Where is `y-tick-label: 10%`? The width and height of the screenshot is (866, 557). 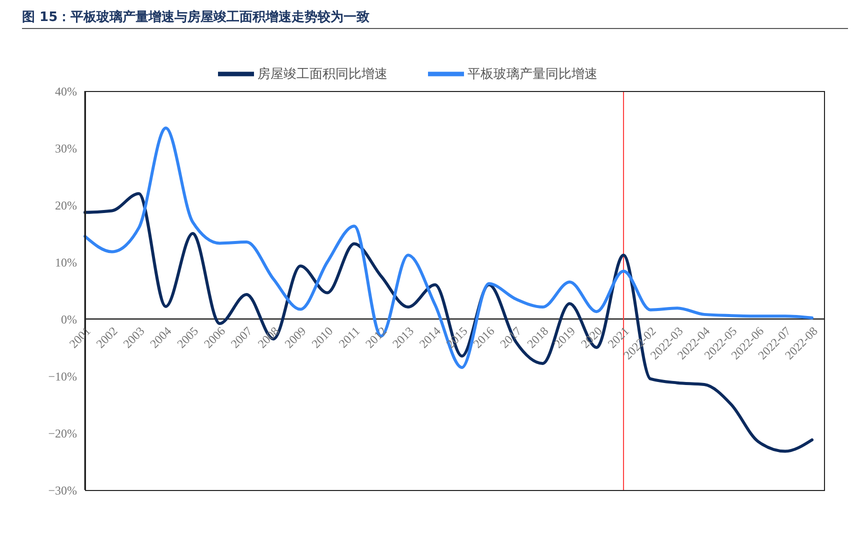 y-tick-label: 10% is located at coordinates (66, 262).